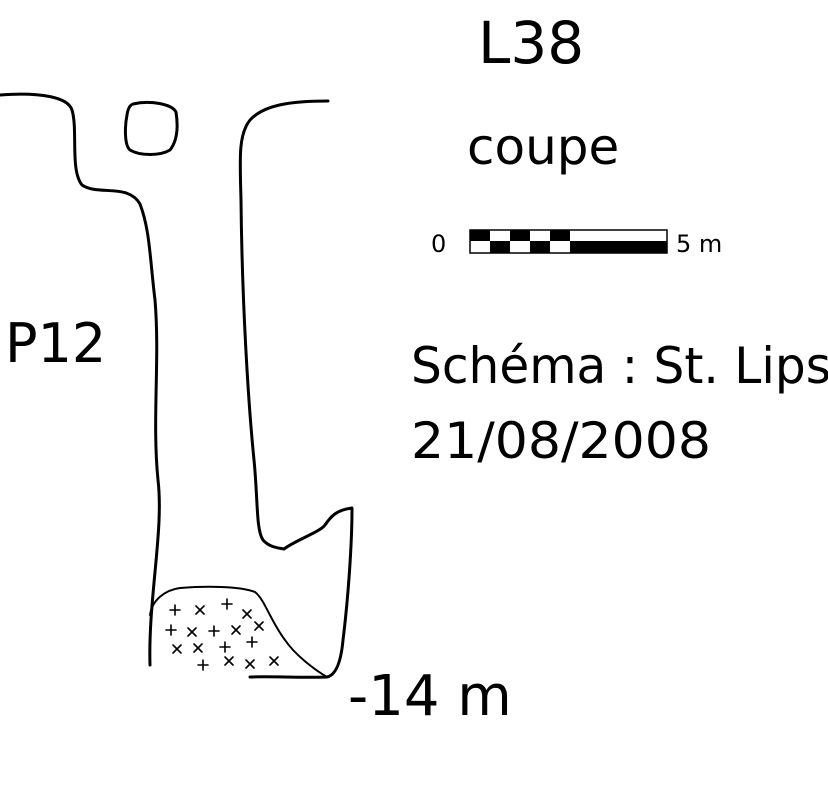 The height and width of the screenshot is (803, 828). I want to click on cave-id-title: L38, so click(531, 43).